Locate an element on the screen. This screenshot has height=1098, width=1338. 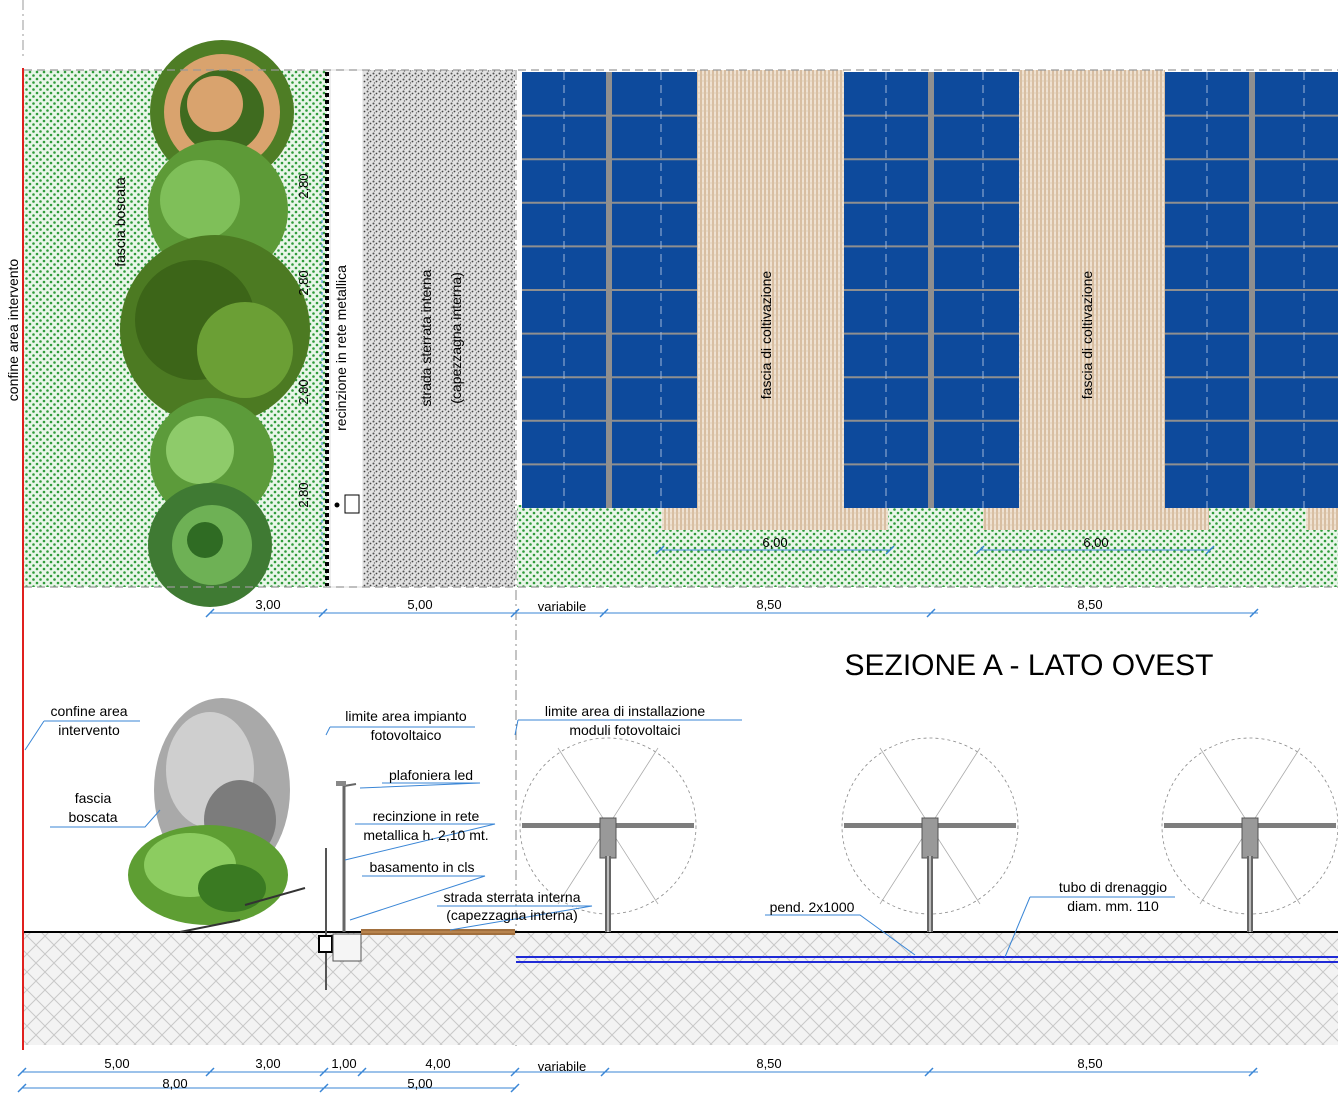
sec-fascia-1: fascia is located at coordinates (93, 798).